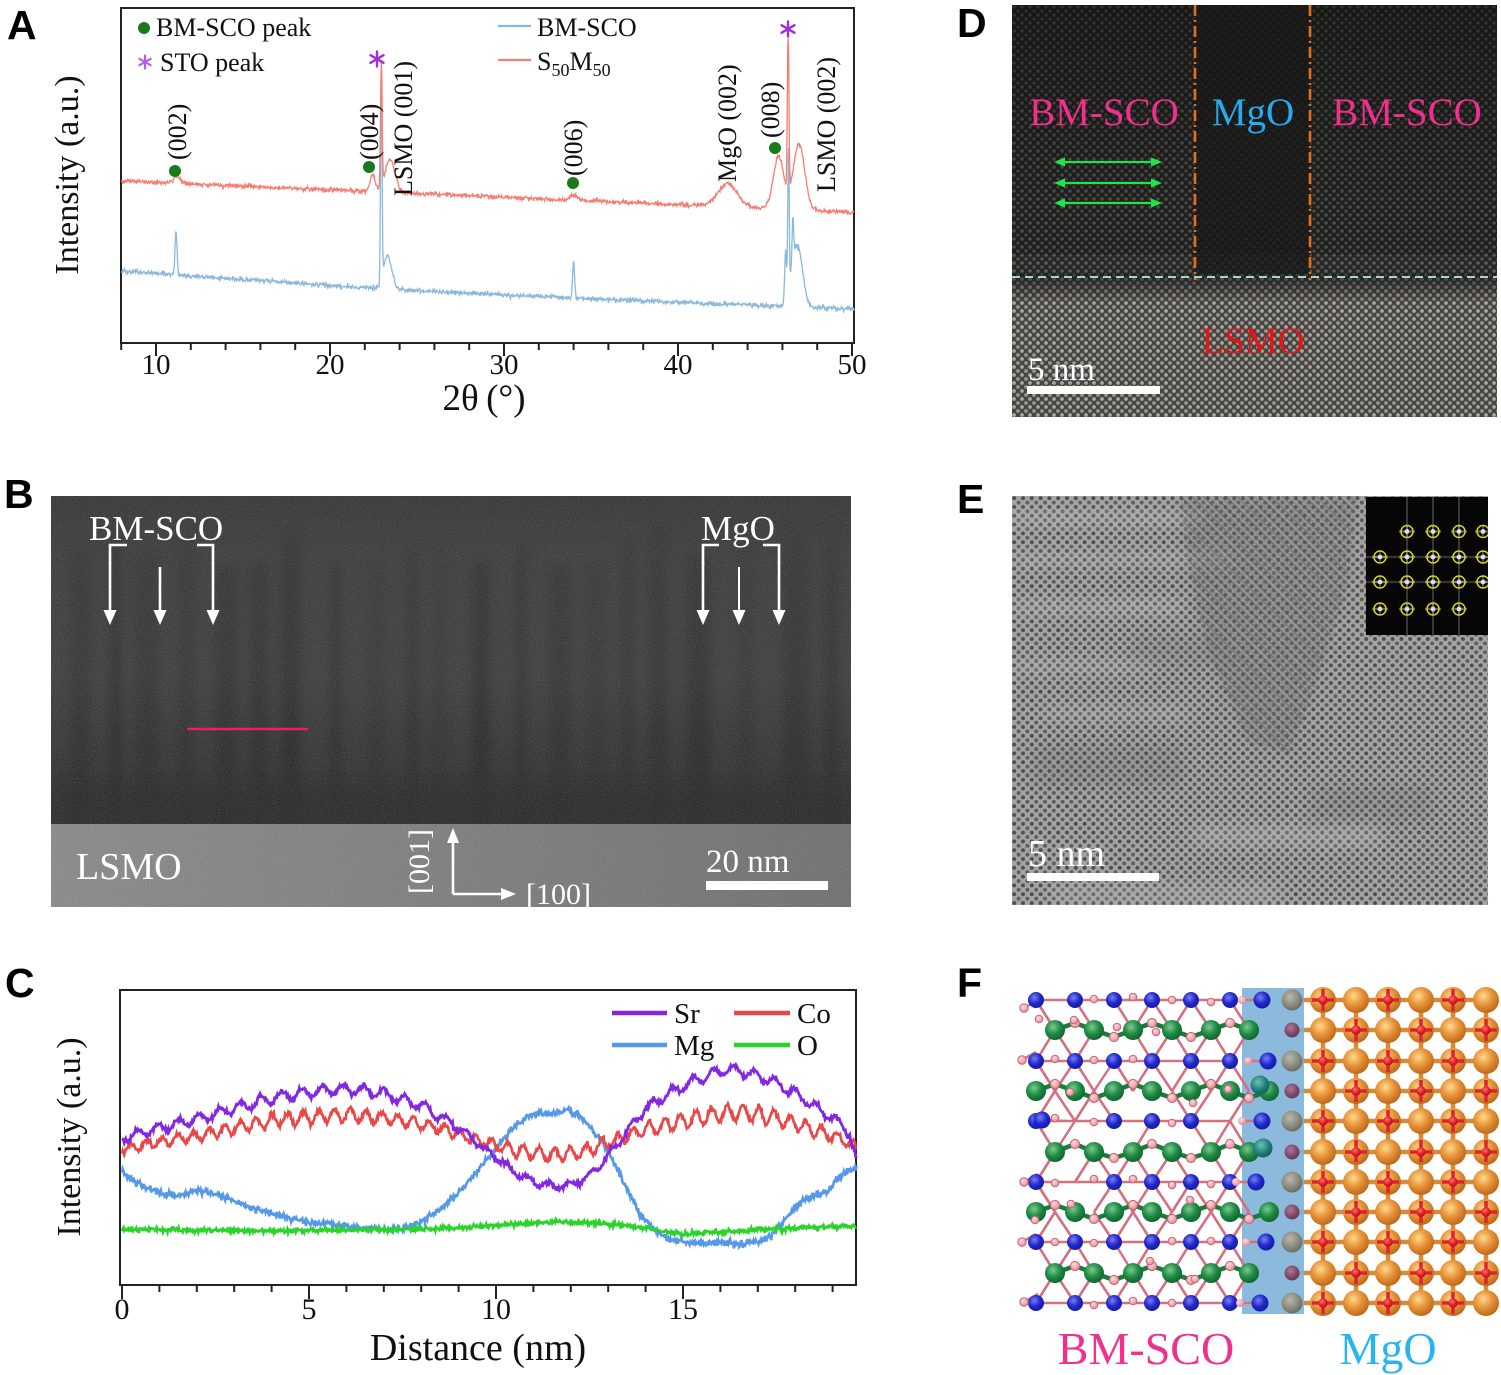  I want to click on svg-text: BM-SCO peak, so click(233, 27).